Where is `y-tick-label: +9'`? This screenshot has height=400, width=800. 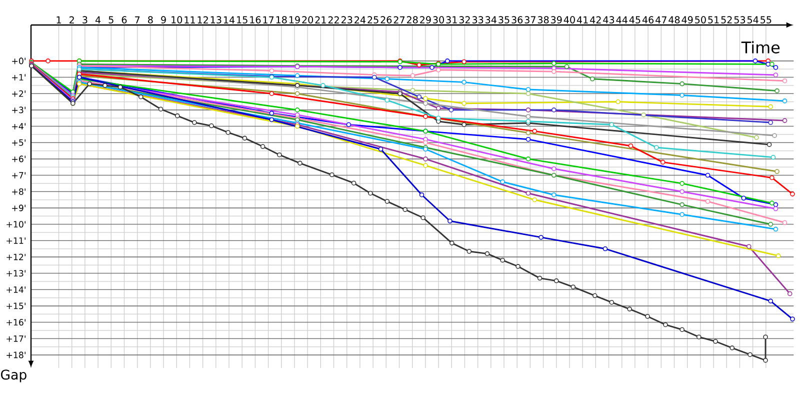
y-tick-label: +9' is located at coordinates (19, 208).